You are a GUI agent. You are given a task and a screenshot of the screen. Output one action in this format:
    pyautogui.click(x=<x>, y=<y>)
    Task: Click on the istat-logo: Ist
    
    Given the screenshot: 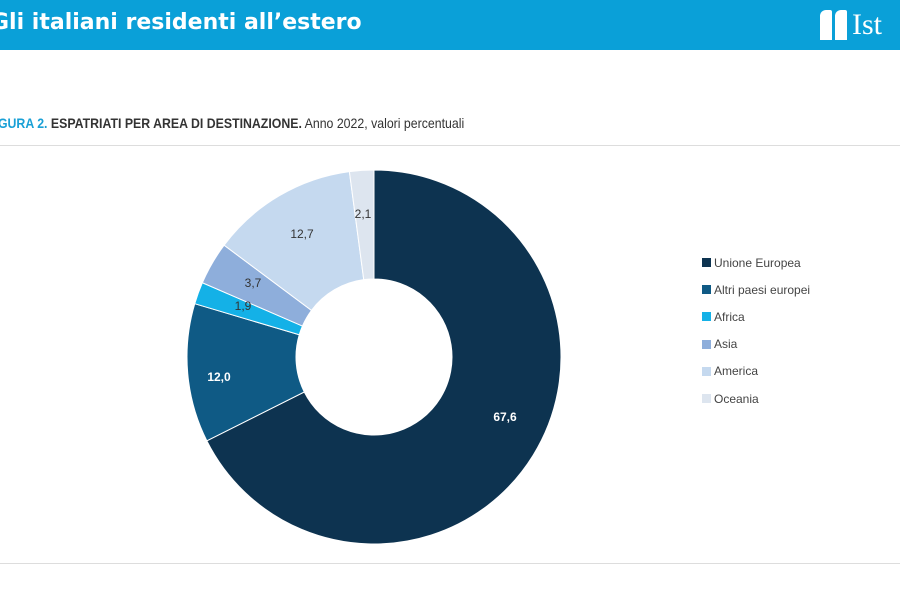 What is the action you would take?
    pyautogui.click(x=851, y=25)
    